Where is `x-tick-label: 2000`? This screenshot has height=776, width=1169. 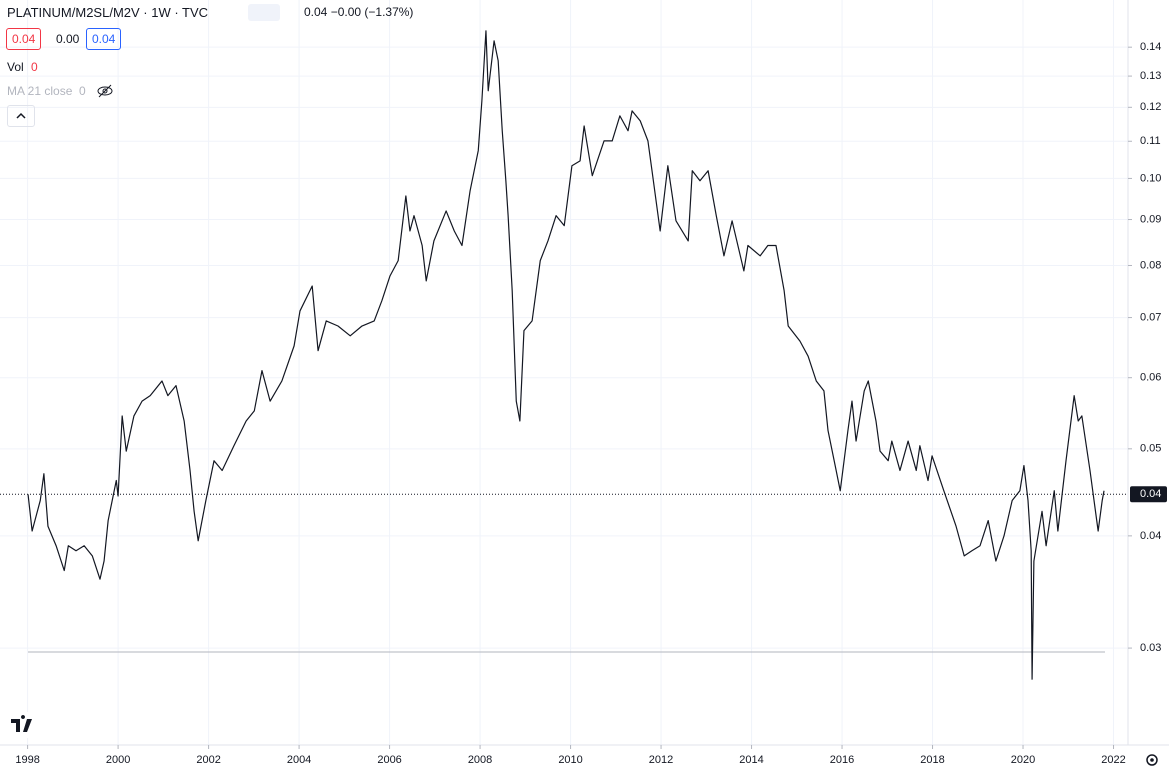
x-tick-label: 2000 is located at coordinates (118, 760).